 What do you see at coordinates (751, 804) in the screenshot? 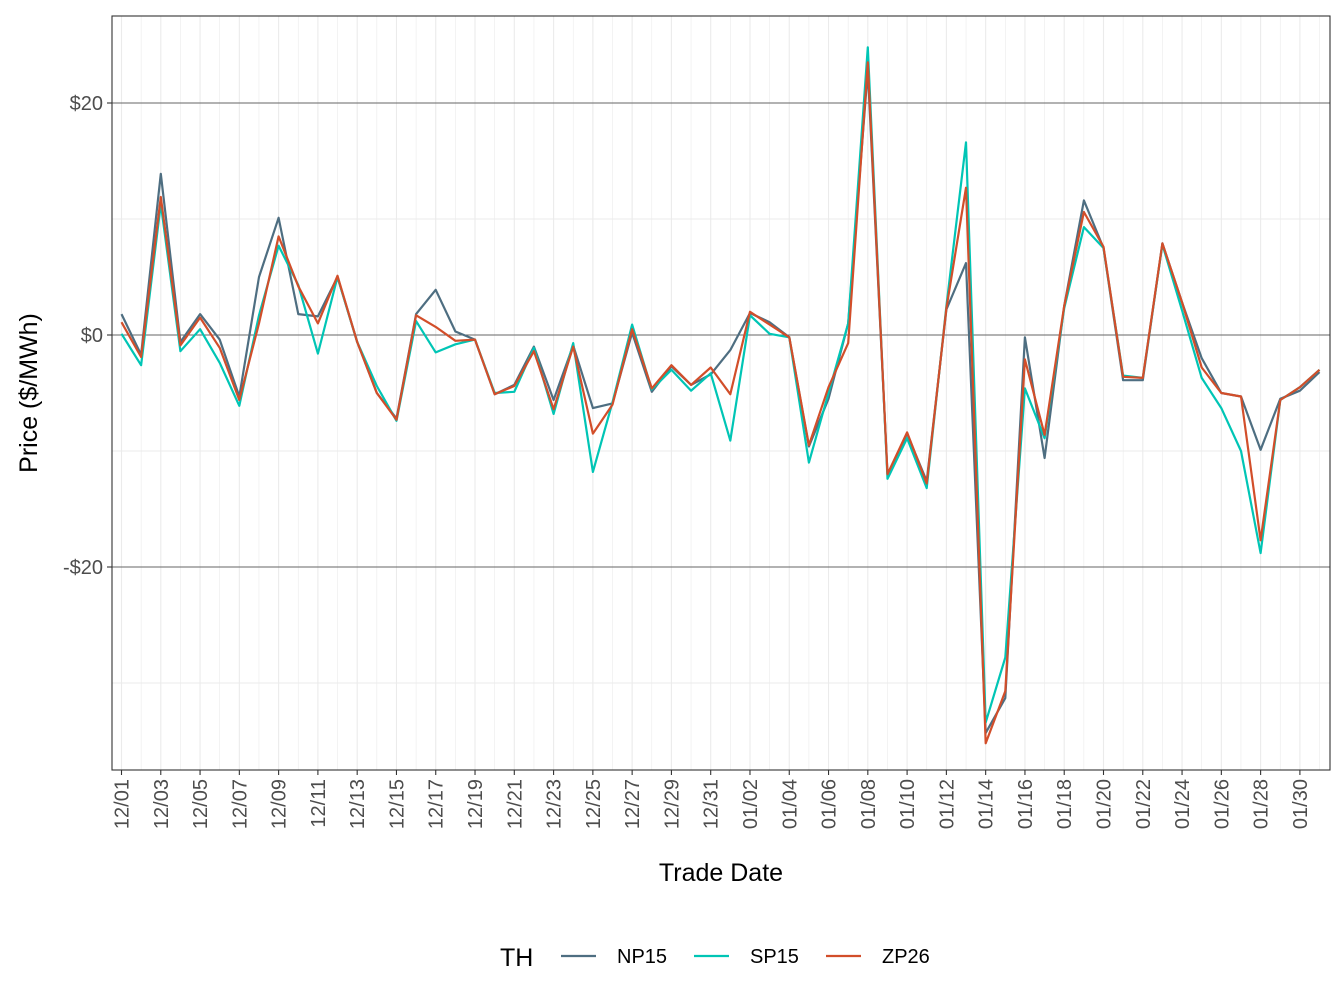
I see `x-tick-label: 01/02` at bounding box center [751, 804].